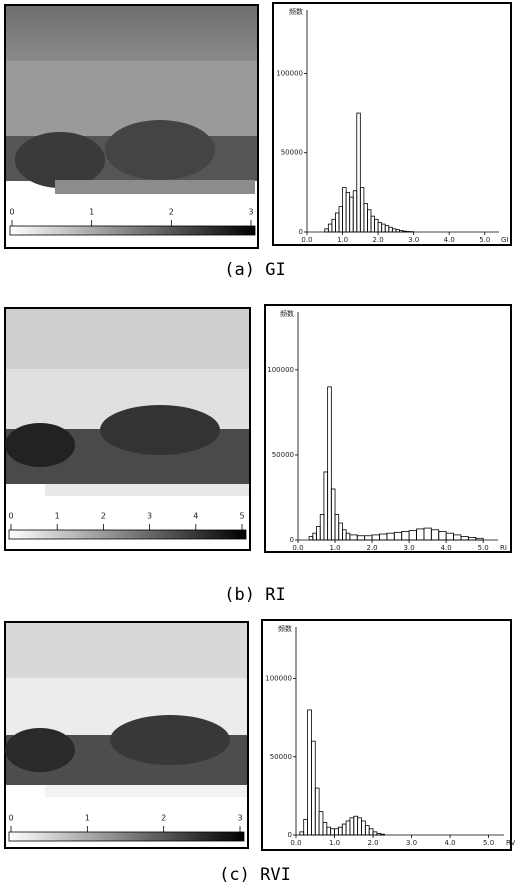  Describe the element at coordinates (241, 516) in the screenshot. I see `colorbar-tick-label: 5` at that location.